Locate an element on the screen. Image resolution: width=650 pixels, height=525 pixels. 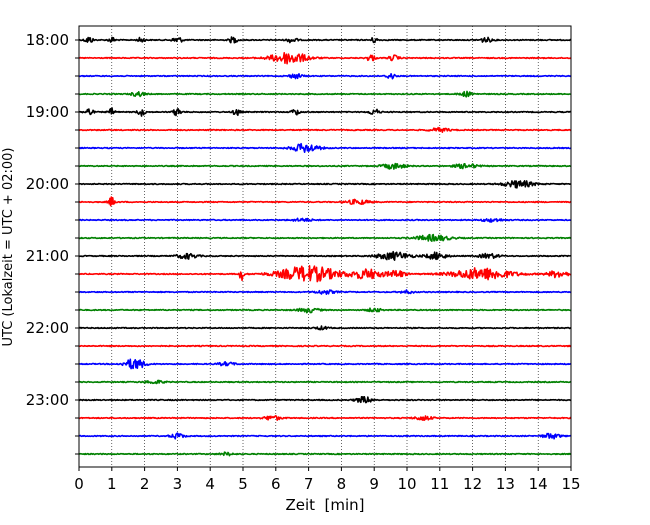
x-tick-label: 15 is located at coordinates (570, 484).